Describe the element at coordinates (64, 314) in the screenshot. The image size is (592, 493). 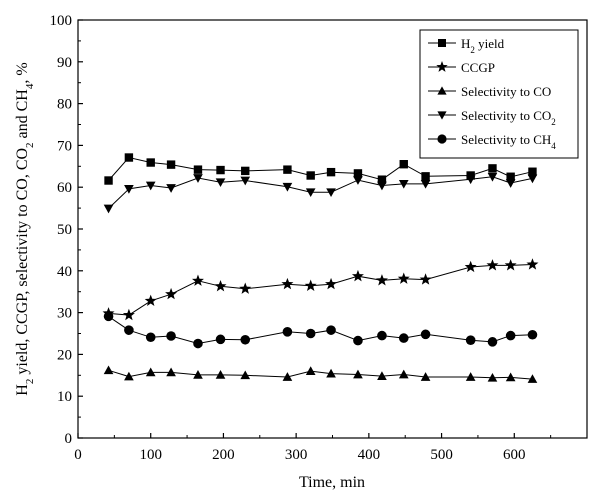
I see `y-tick-label: 30` at that location.